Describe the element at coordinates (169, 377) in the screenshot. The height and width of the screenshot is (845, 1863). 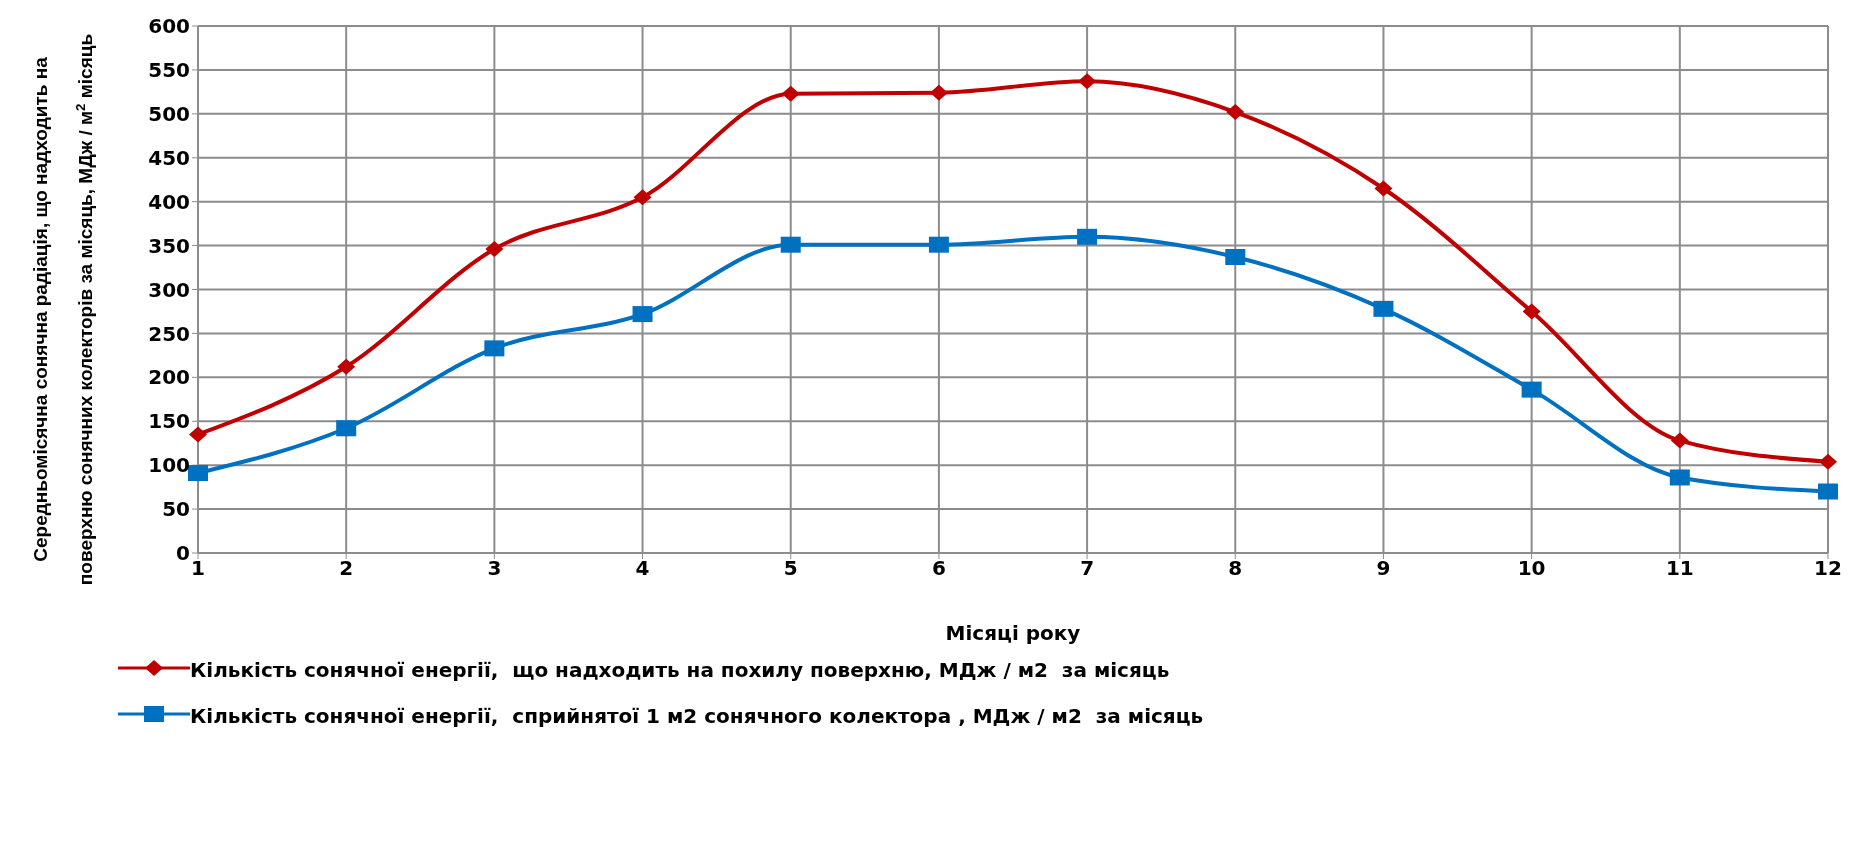
I see `y-tick-label: 200` at that location.